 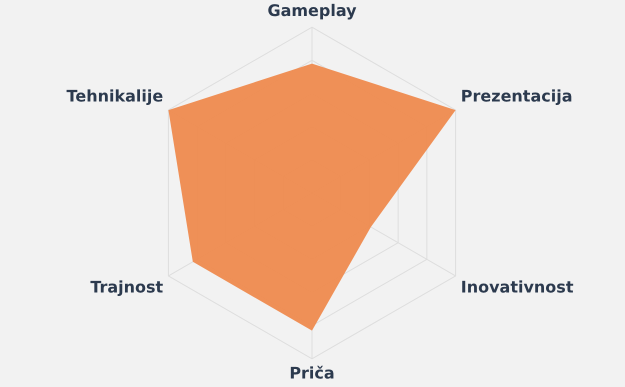 What do you see at coordinates (115, 96) in the screenshot?
I see `spoke-label: Tehnikalije` at bounding box center [115, 96].